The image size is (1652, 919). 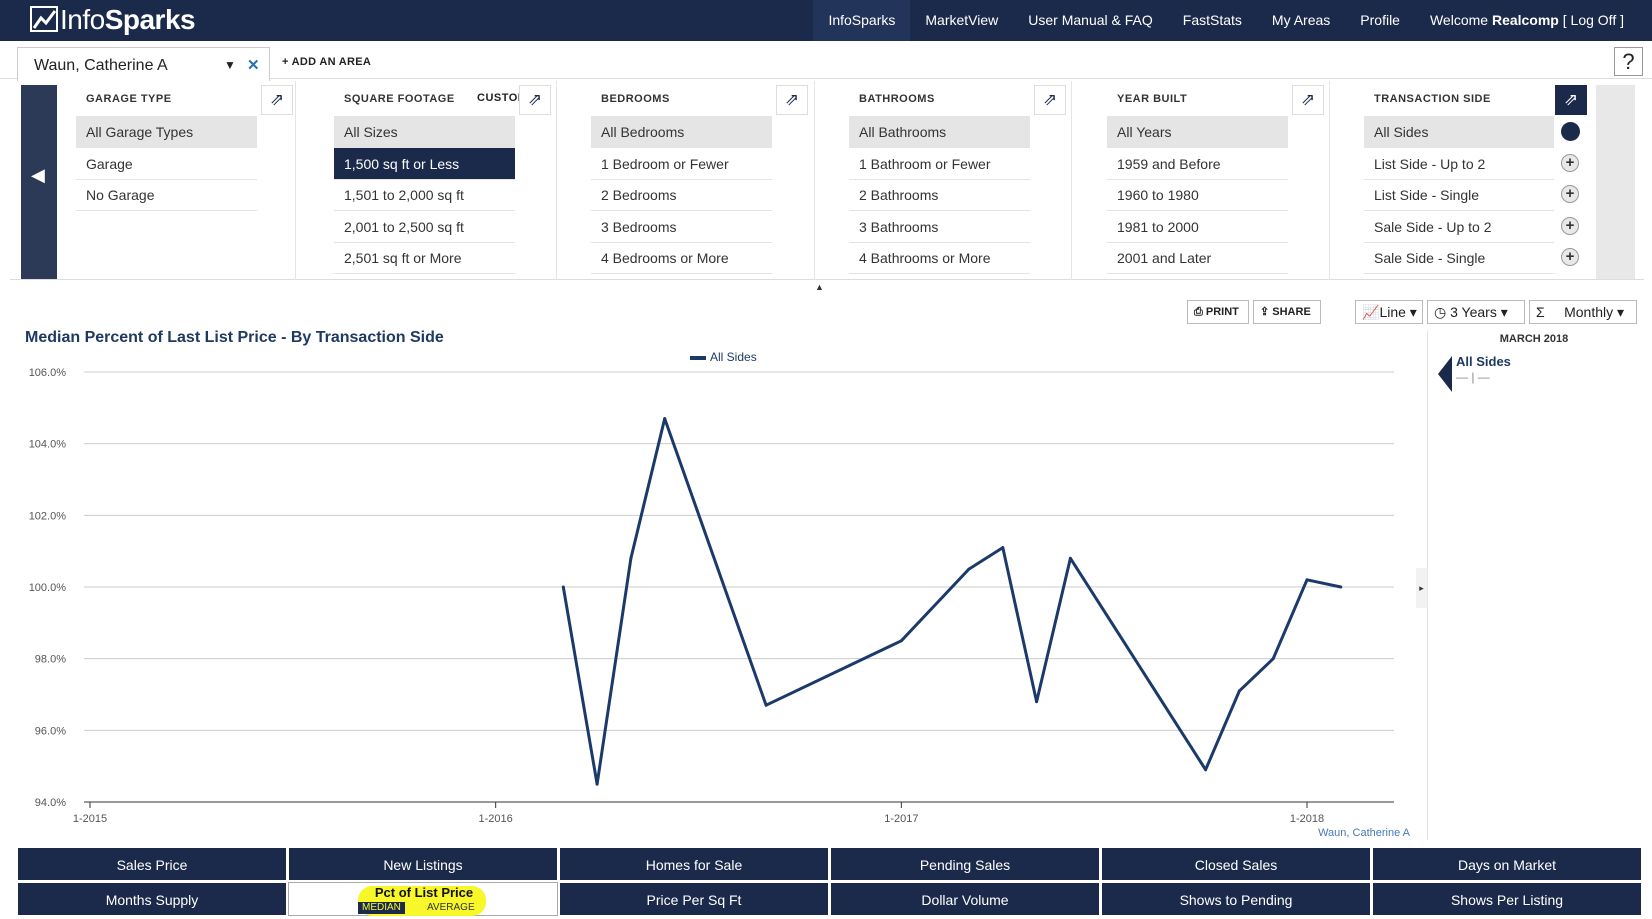 I want to click on filter-option: 1960 to 1980, so click(x=1197, y=195).